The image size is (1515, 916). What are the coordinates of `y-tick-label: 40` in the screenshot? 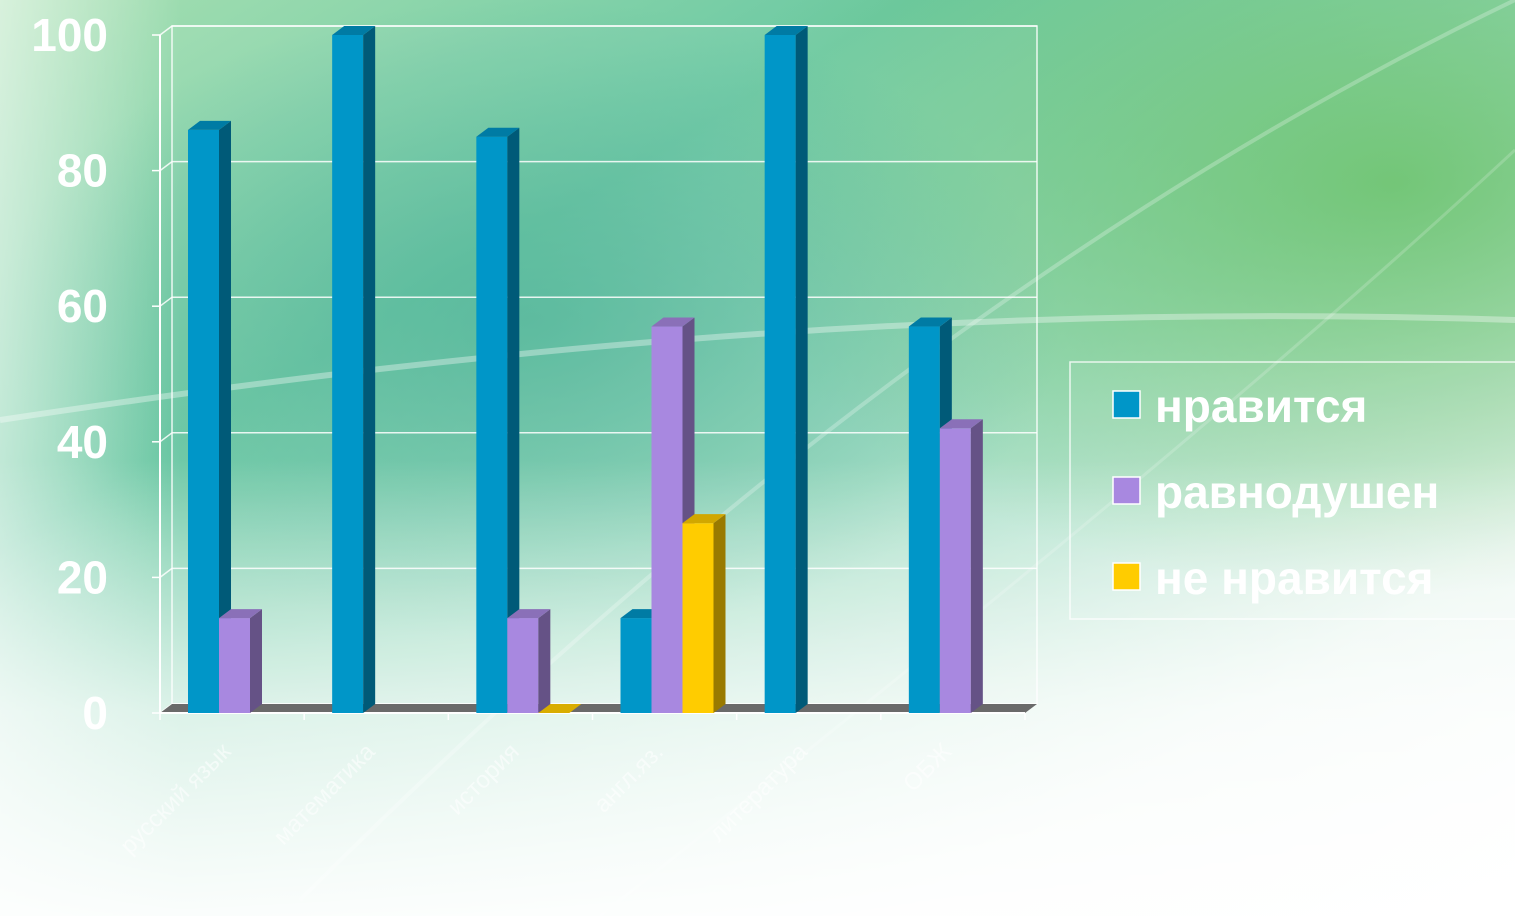 It's located at (82, 442).